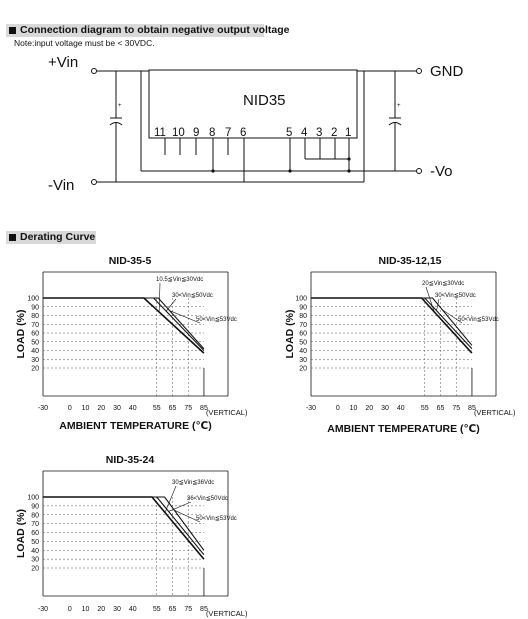 The width and height of the screenshot is (528, 619). Describe the element at coordinates (212, 133) in the screenshot. I see `pin-label-8: 8` at that location.